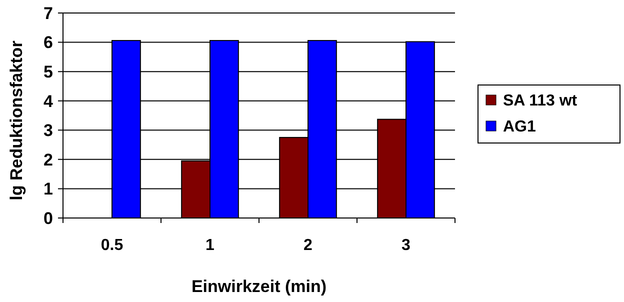  I want to click on y-tick-label: 5, so click(48, 72).